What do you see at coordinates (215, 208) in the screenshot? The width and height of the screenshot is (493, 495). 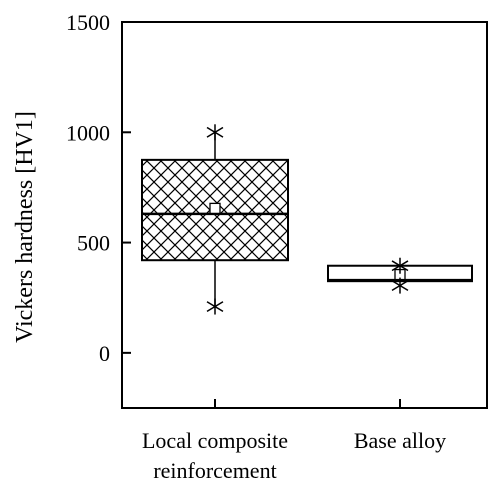 I see `mean-marker` at bounding box center [215, 208].